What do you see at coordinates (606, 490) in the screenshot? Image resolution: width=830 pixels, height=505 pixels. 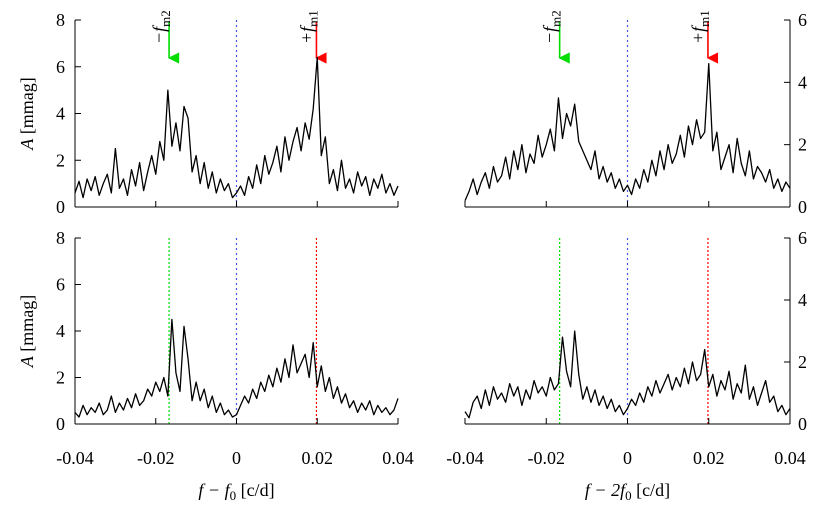 I see `label-main: f − 2f` at bounding box center [606, 490].